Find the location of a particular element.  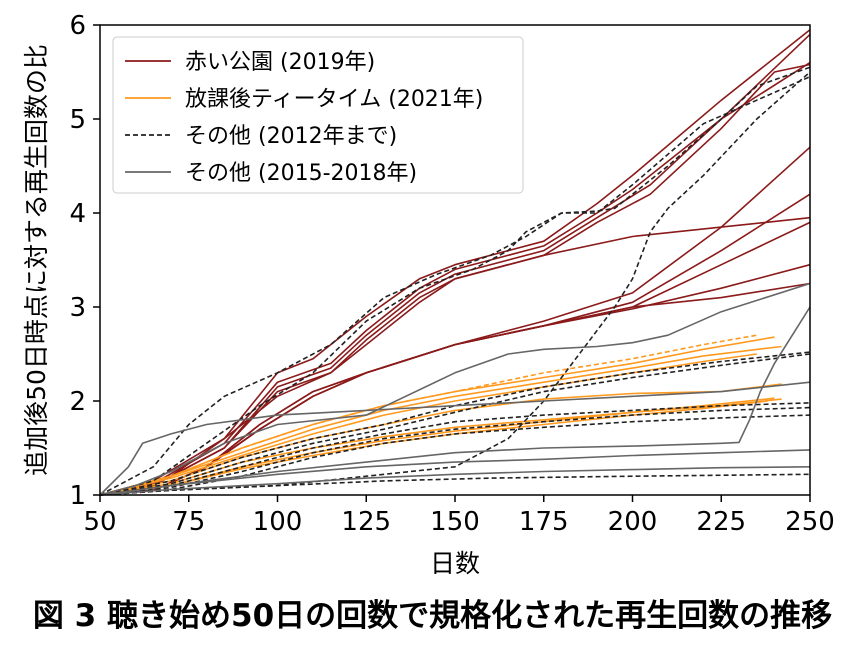

legend-box is located at coordinates (318, 115).